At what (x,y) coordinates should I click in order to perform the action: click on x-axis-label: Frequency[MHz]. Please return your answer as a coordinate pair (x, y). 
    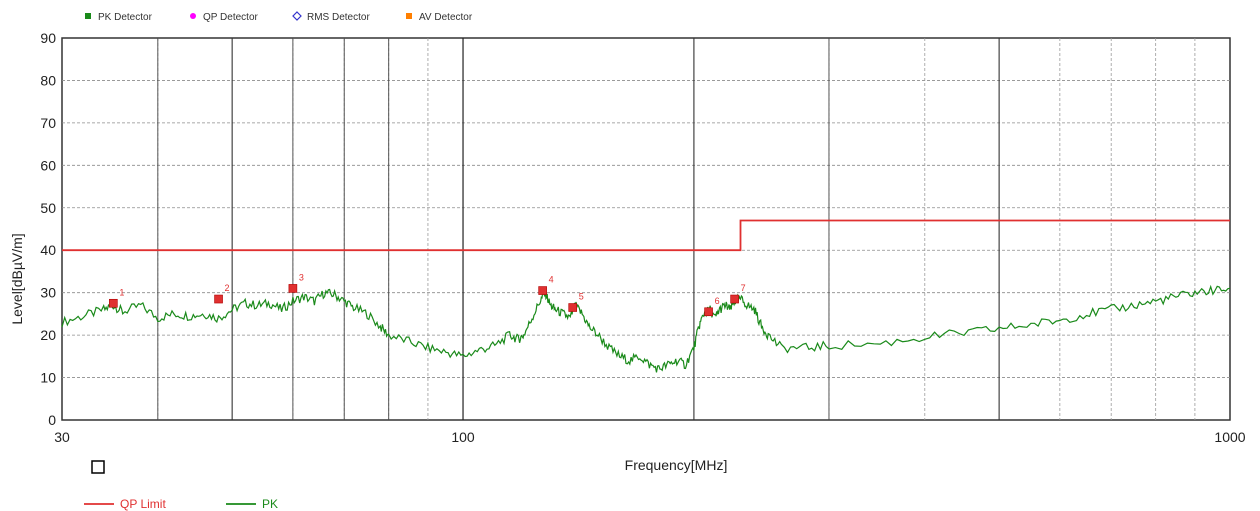
    Looking at the image, I should click on (676, 465).